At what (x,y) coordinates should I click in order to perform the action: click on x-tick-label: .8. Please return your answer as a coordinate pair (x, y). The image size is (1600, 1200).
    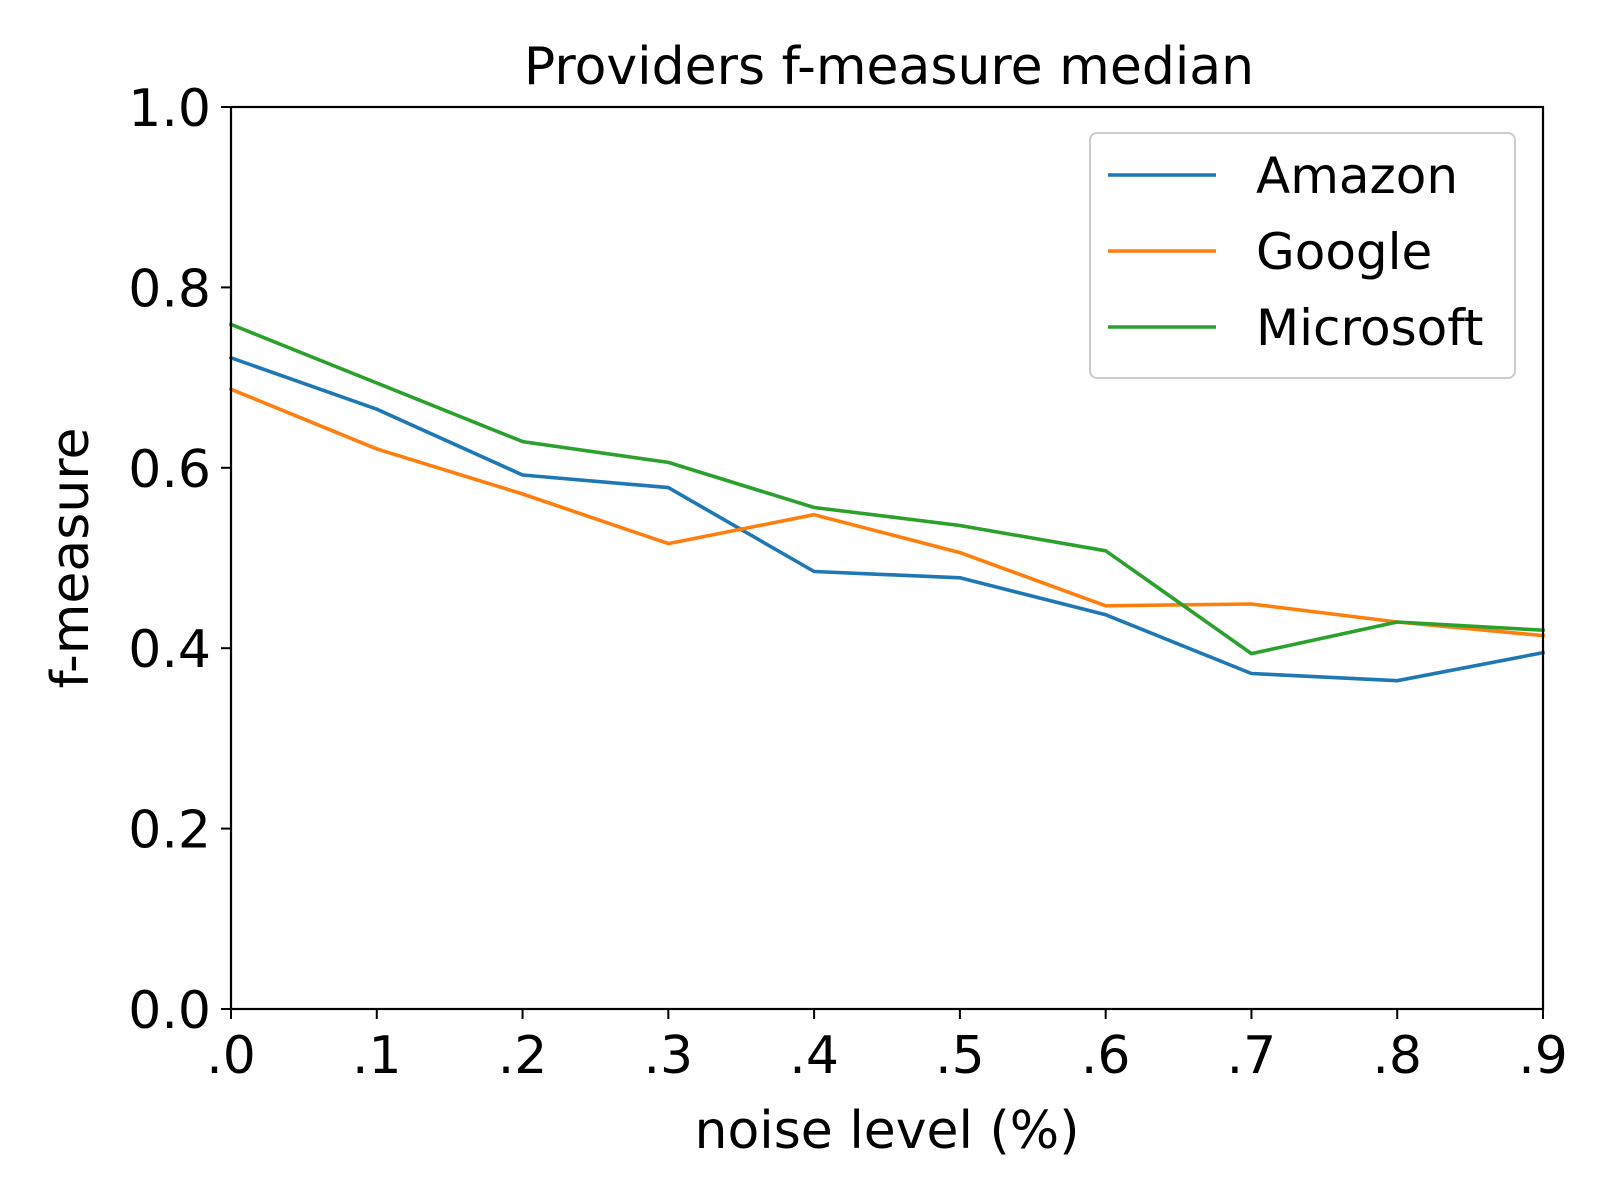
    Looking at the image, I should click on (1397, 1056).